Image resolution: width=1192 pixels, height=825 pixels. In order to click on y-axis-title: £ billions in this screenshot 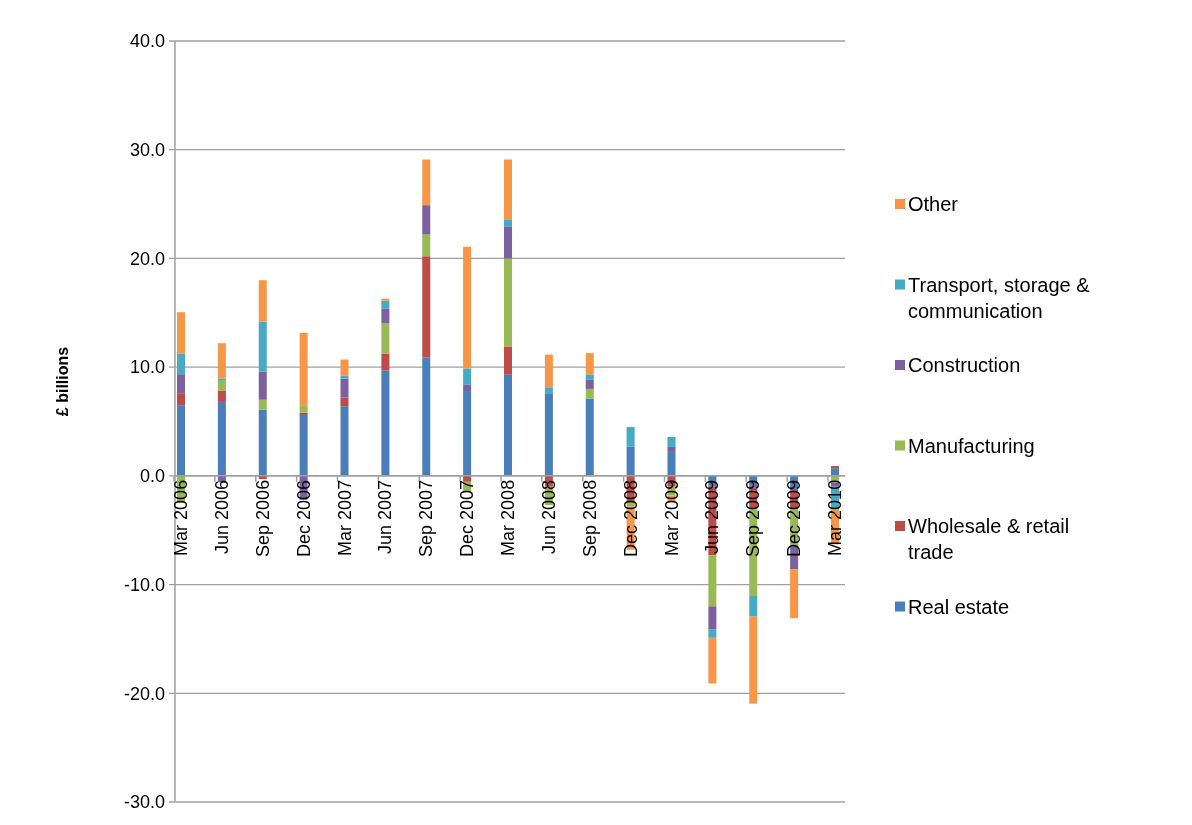, I will do `click(62, 381)`.